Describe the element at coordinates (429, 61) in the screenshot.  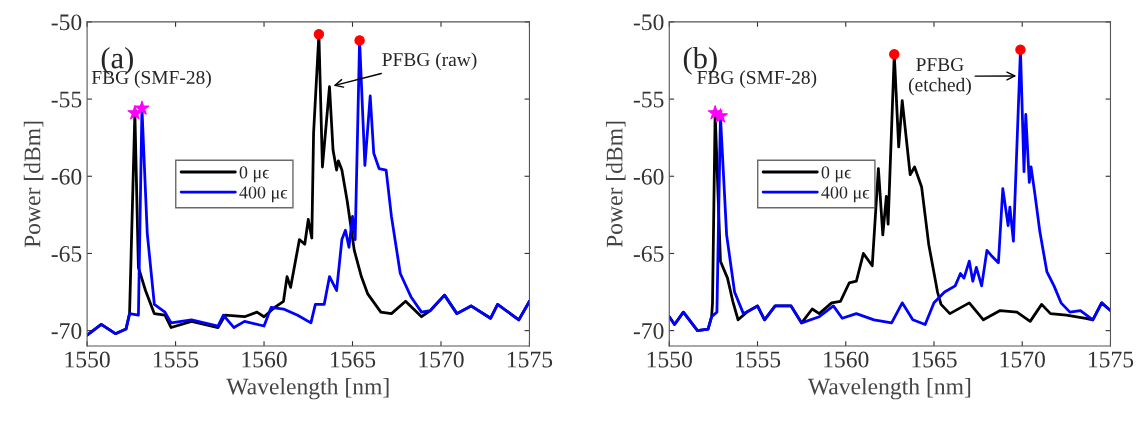
I see `annotation: PFBG (raw)` at that location.